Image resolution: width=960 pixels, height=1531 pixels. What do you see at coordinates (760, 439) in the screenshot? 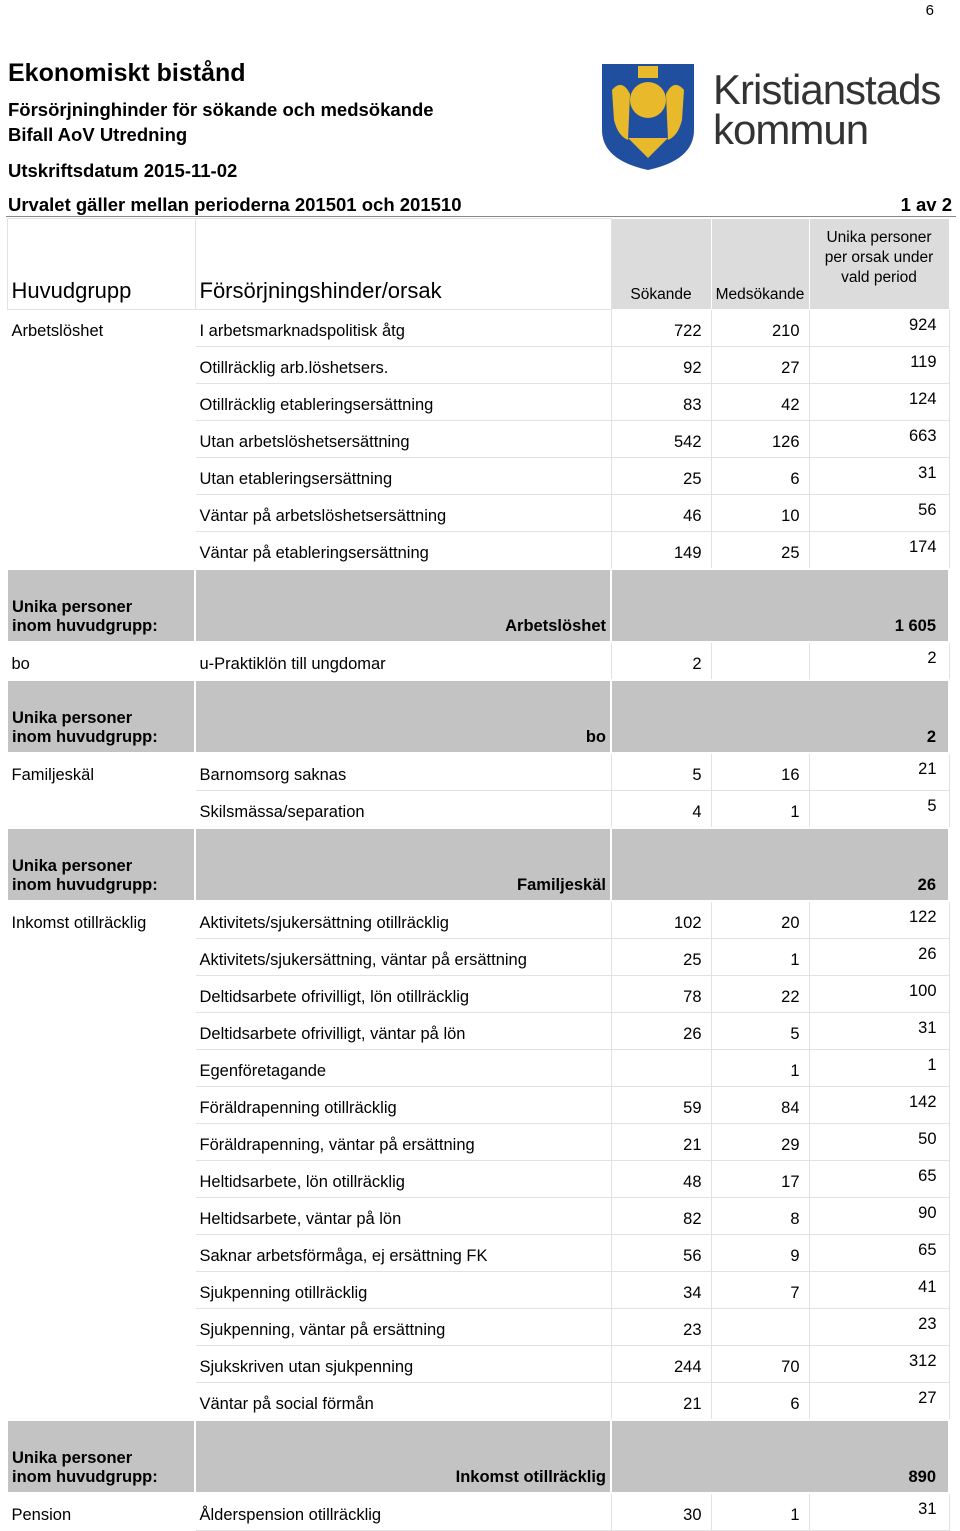
I see `co-applicants: 126` at bounding box center [760, 439].